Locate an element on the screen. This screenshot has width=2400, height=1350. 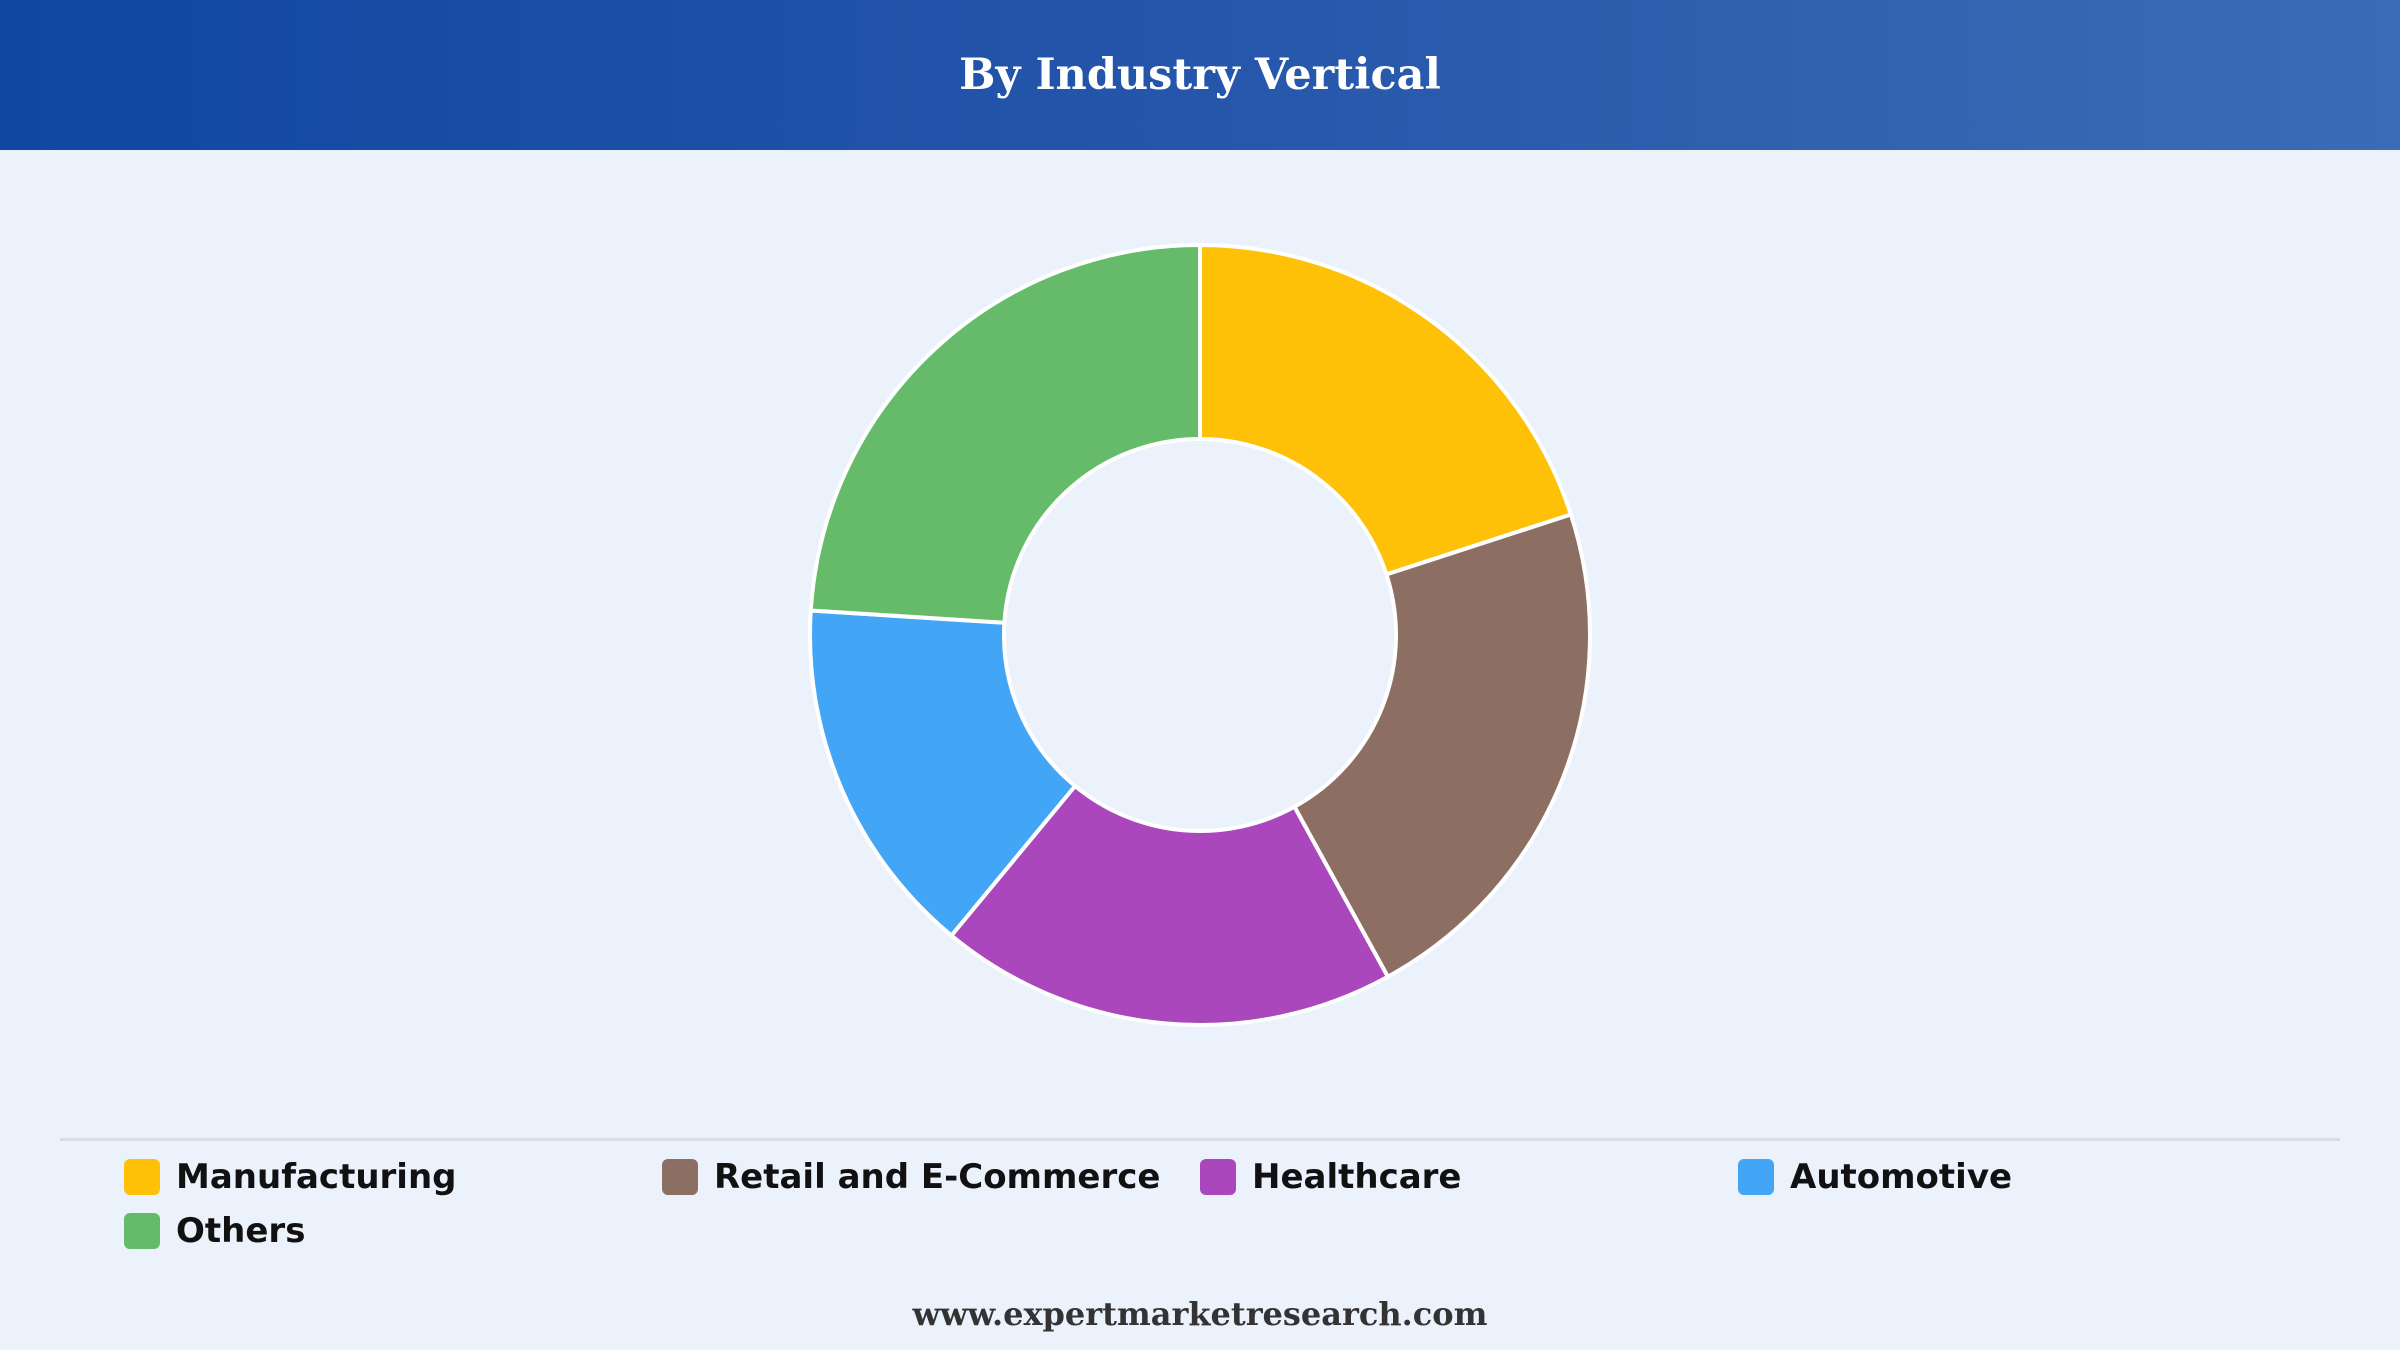
legend-item-healthcare: Healthcare is located at coordinates (1331, 1177).